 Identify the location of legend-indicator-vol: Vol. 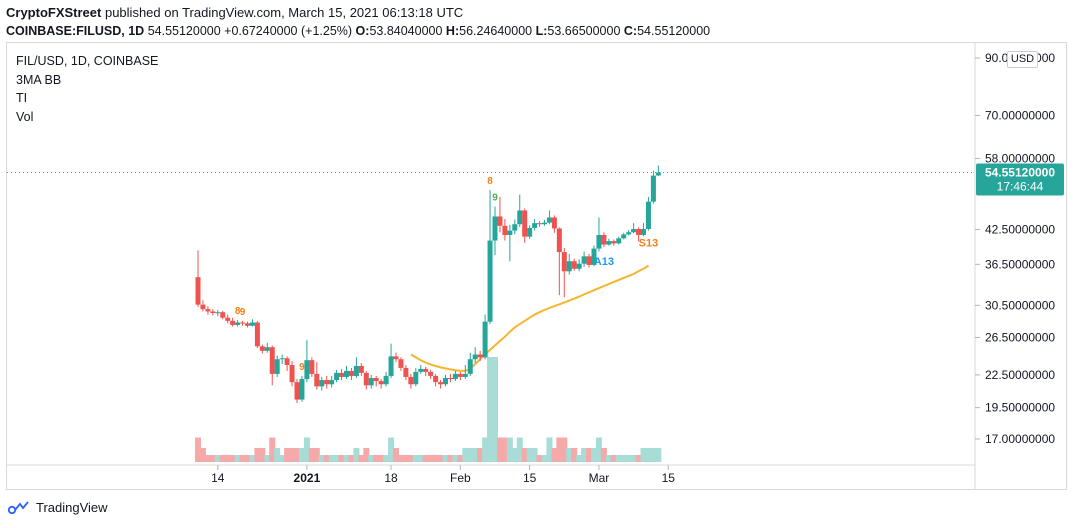
(25, 116).